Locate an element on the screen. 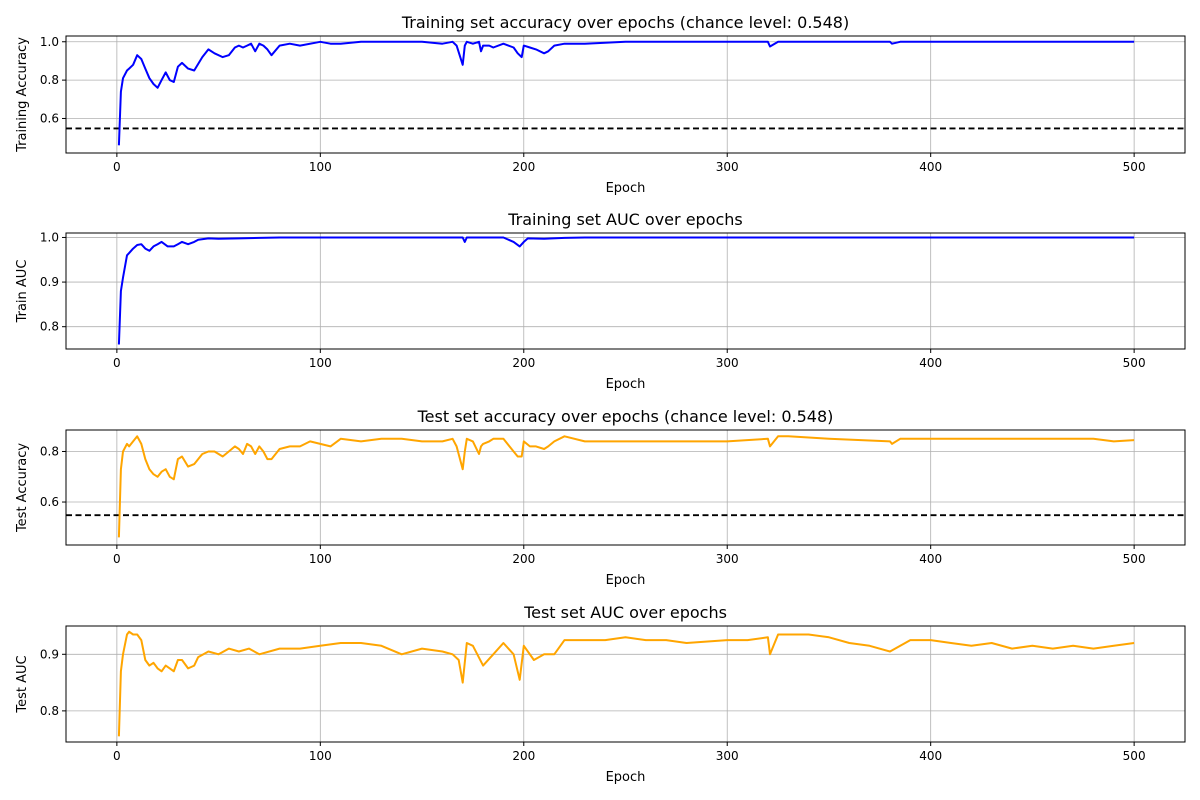  y-axis-label: Test Accuracy is located at coordinates (22, 488).